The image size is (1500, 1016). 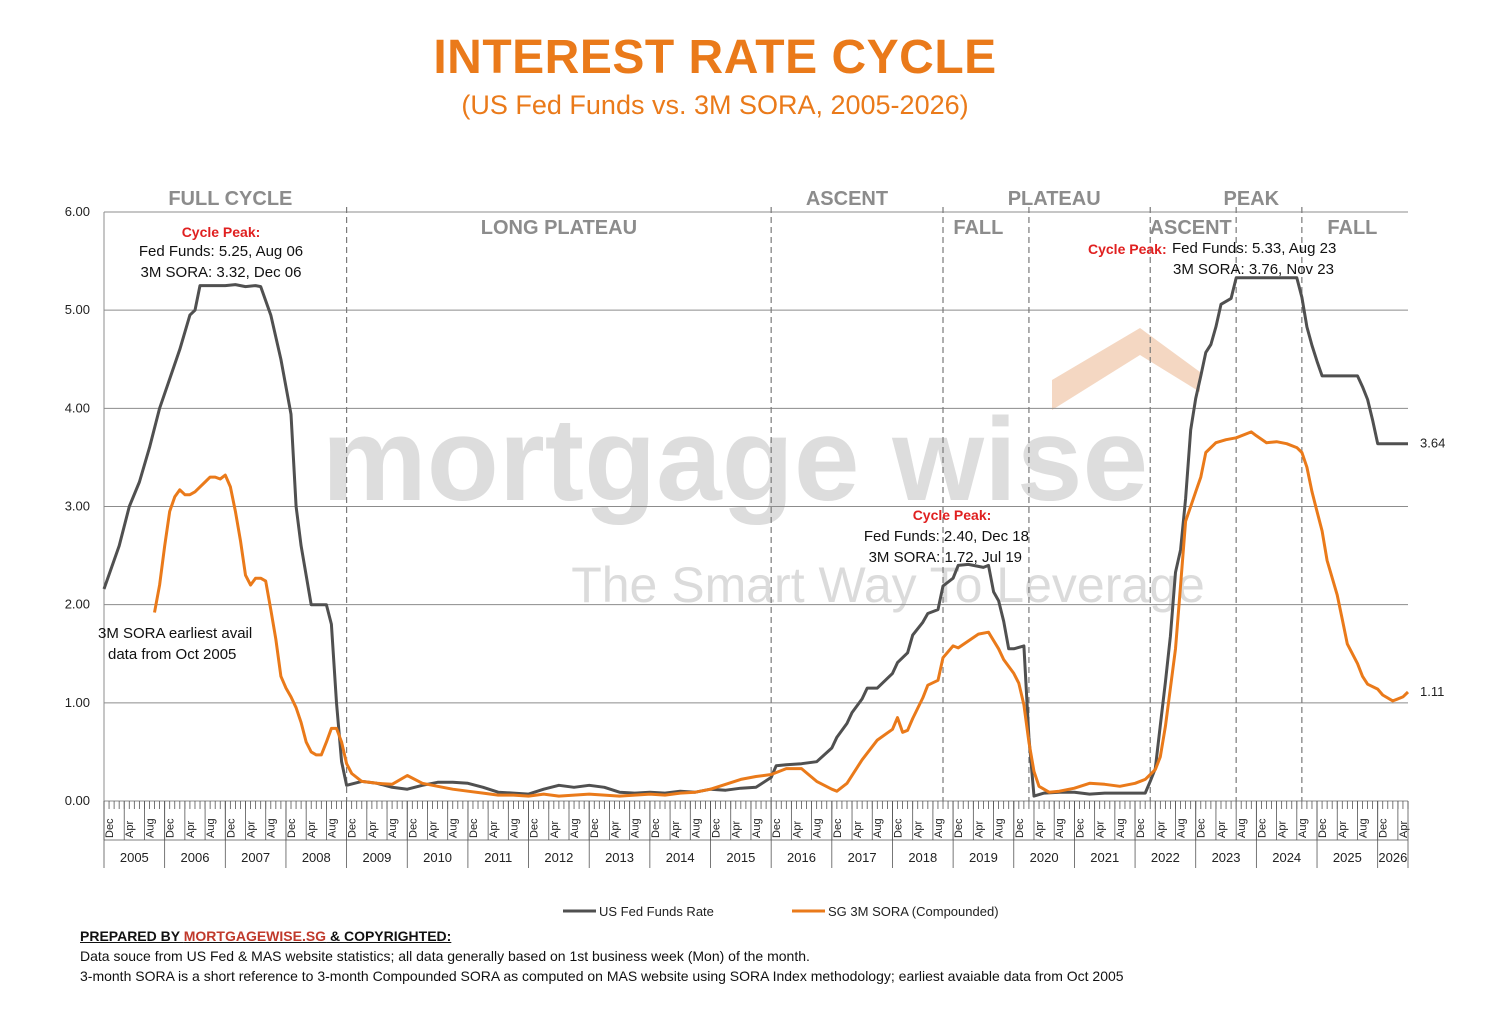 What do you see at coordinates (1044, 857) in the screenshot?
I see `x-year-label: 2020` at bounding box center [1044, 857].